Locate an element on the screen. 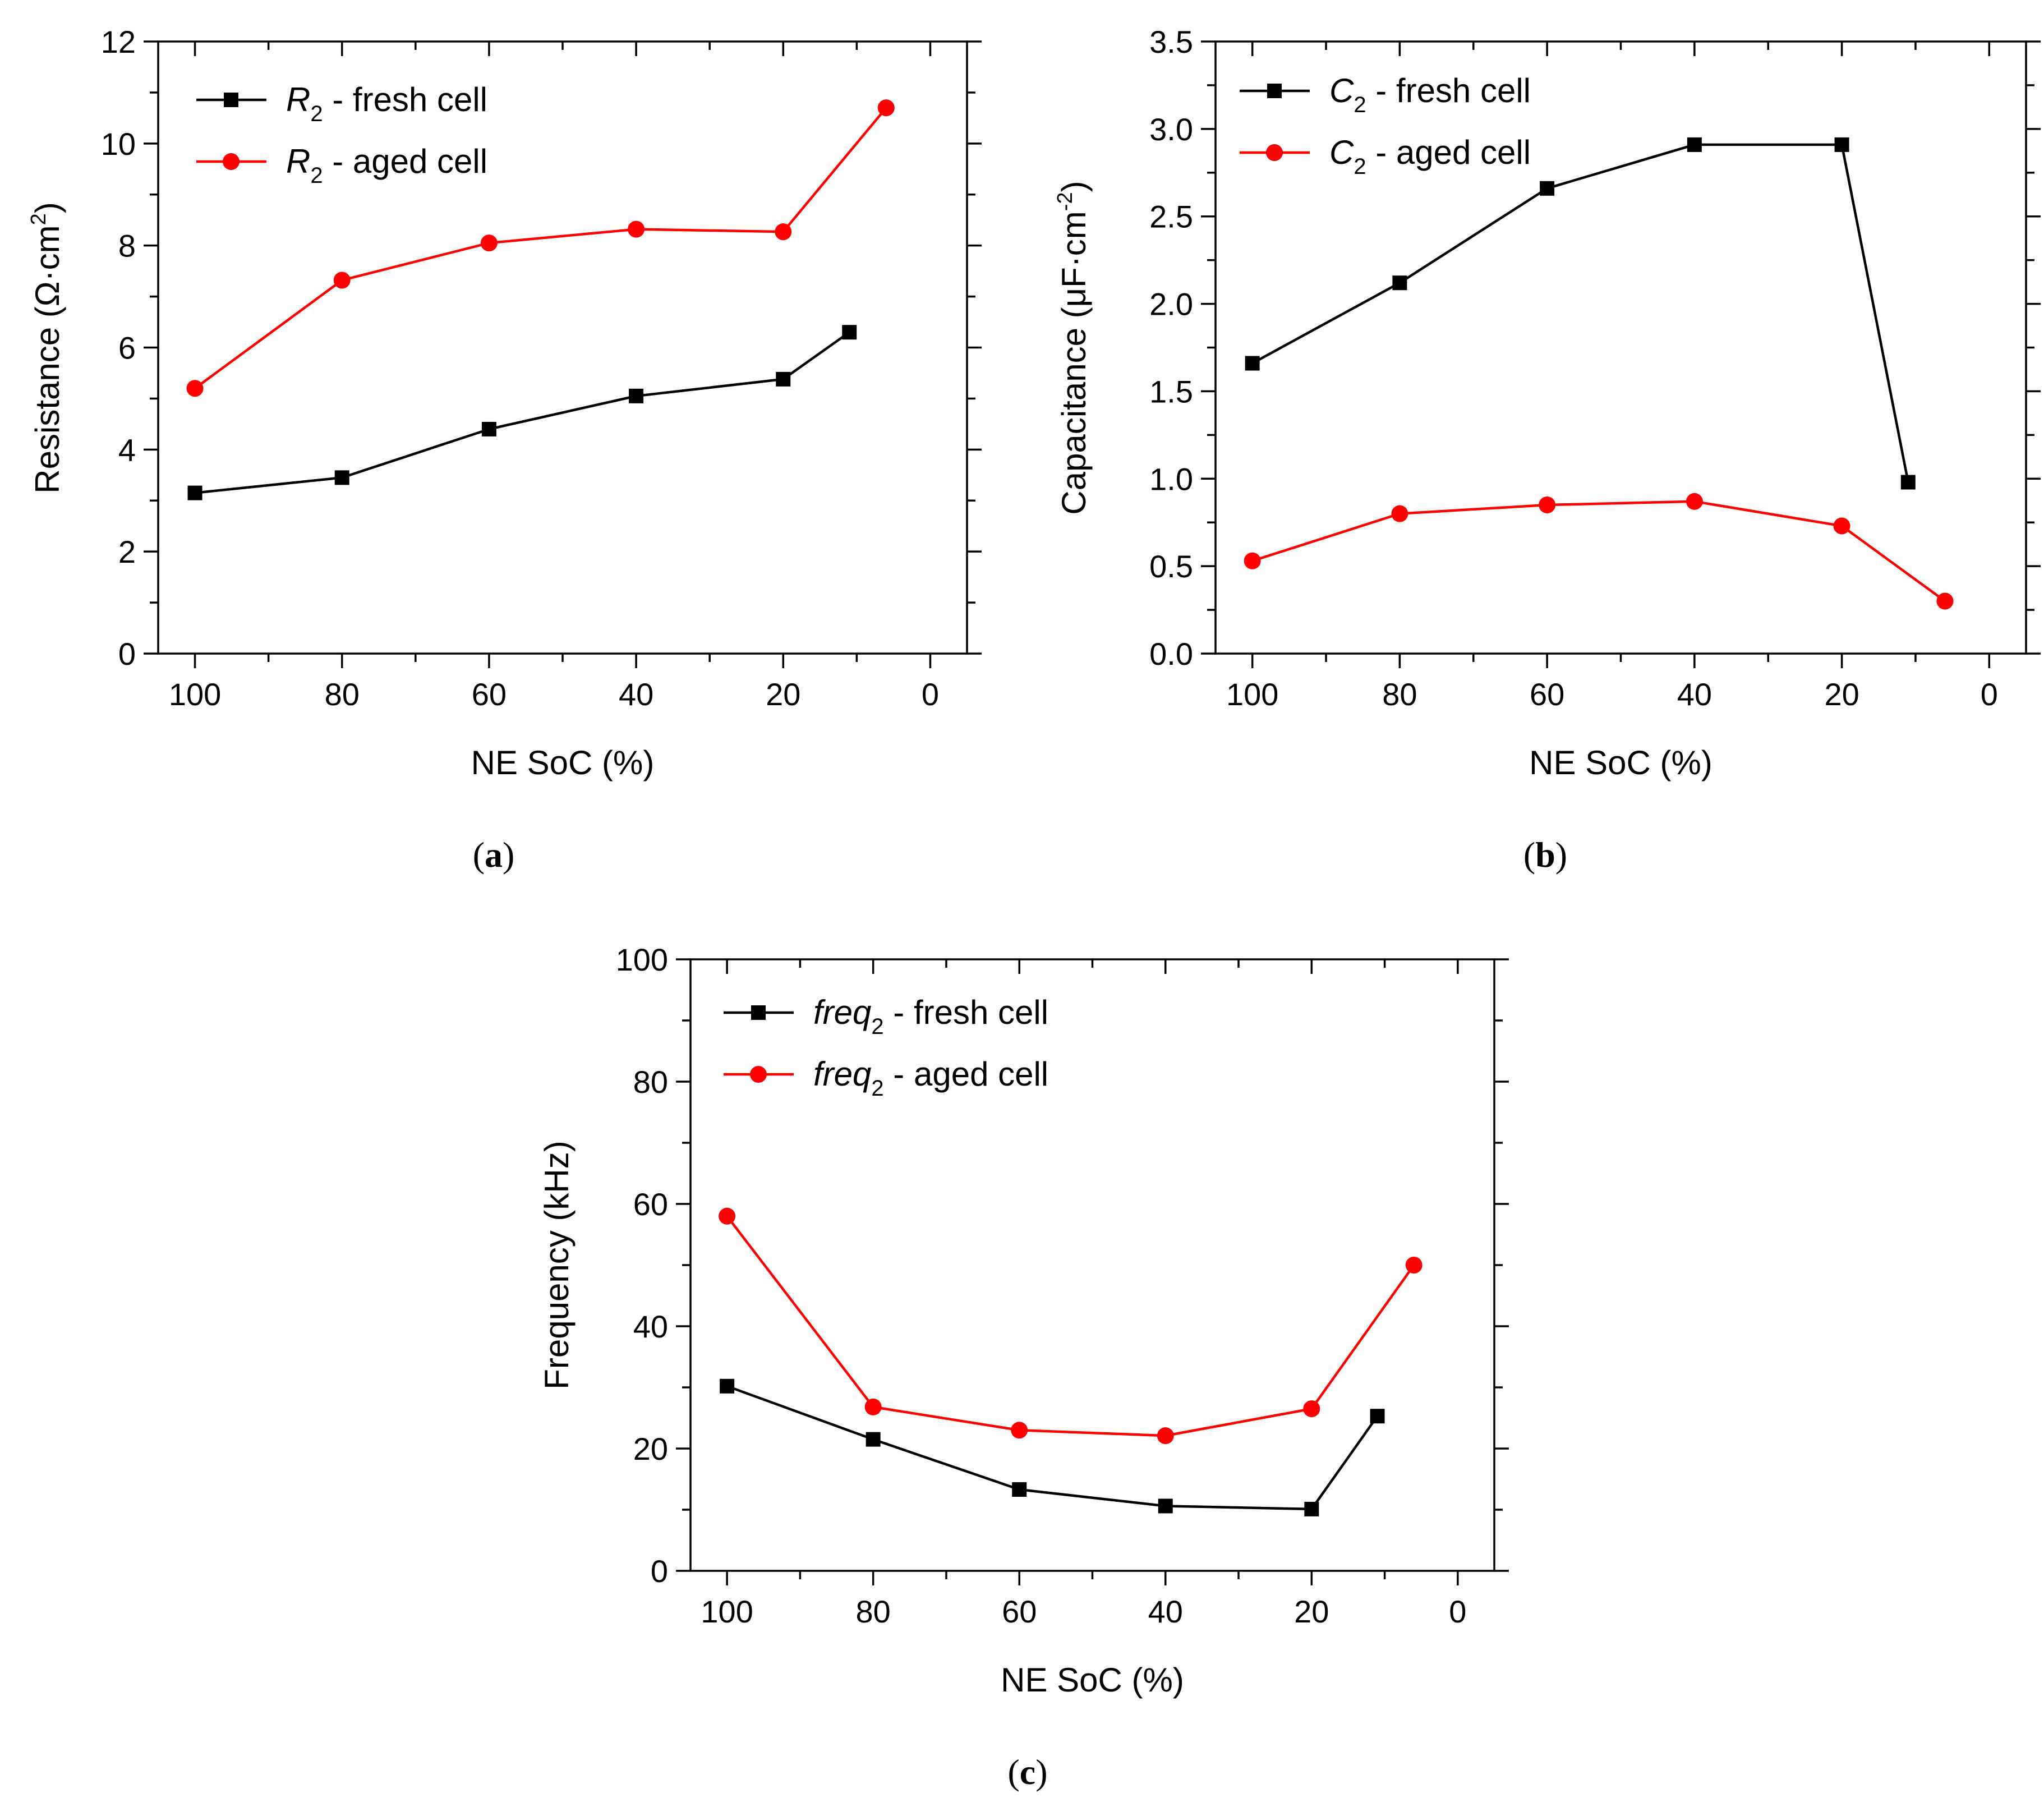 This screenshot has height=1816, width=2044. y-tick-label: 0 is located at coordinates (127, 654).